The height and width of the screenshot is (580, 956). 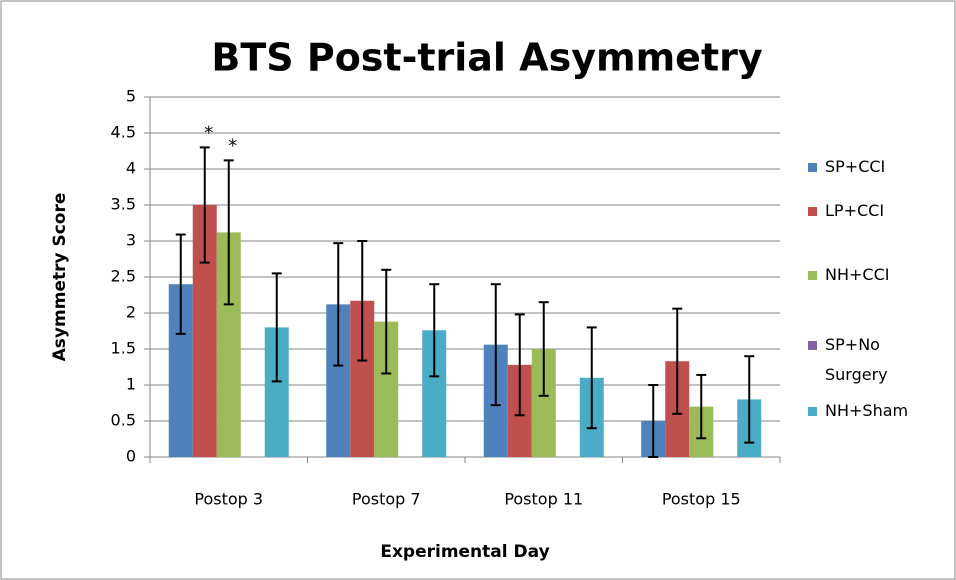 What do you see at coordinates (131, 96) in the screenshot?
I see `y-tick-label: 5` at bounding box center [131, 96].